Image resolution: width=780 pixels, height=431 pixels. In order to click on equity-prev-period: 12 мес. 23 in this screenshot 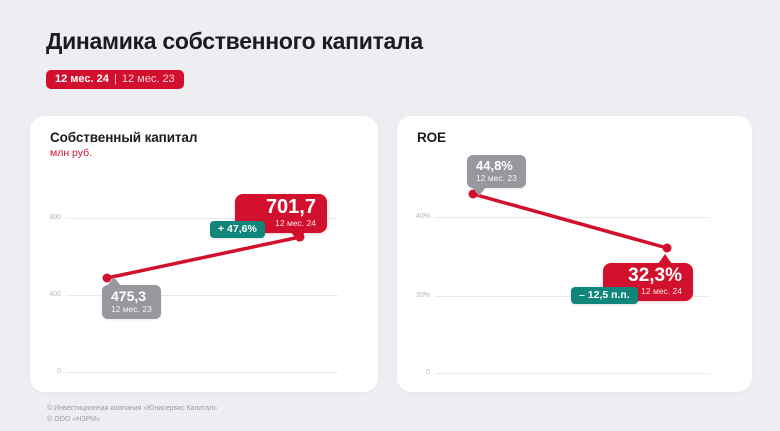, I will do `click(131, 308)`.